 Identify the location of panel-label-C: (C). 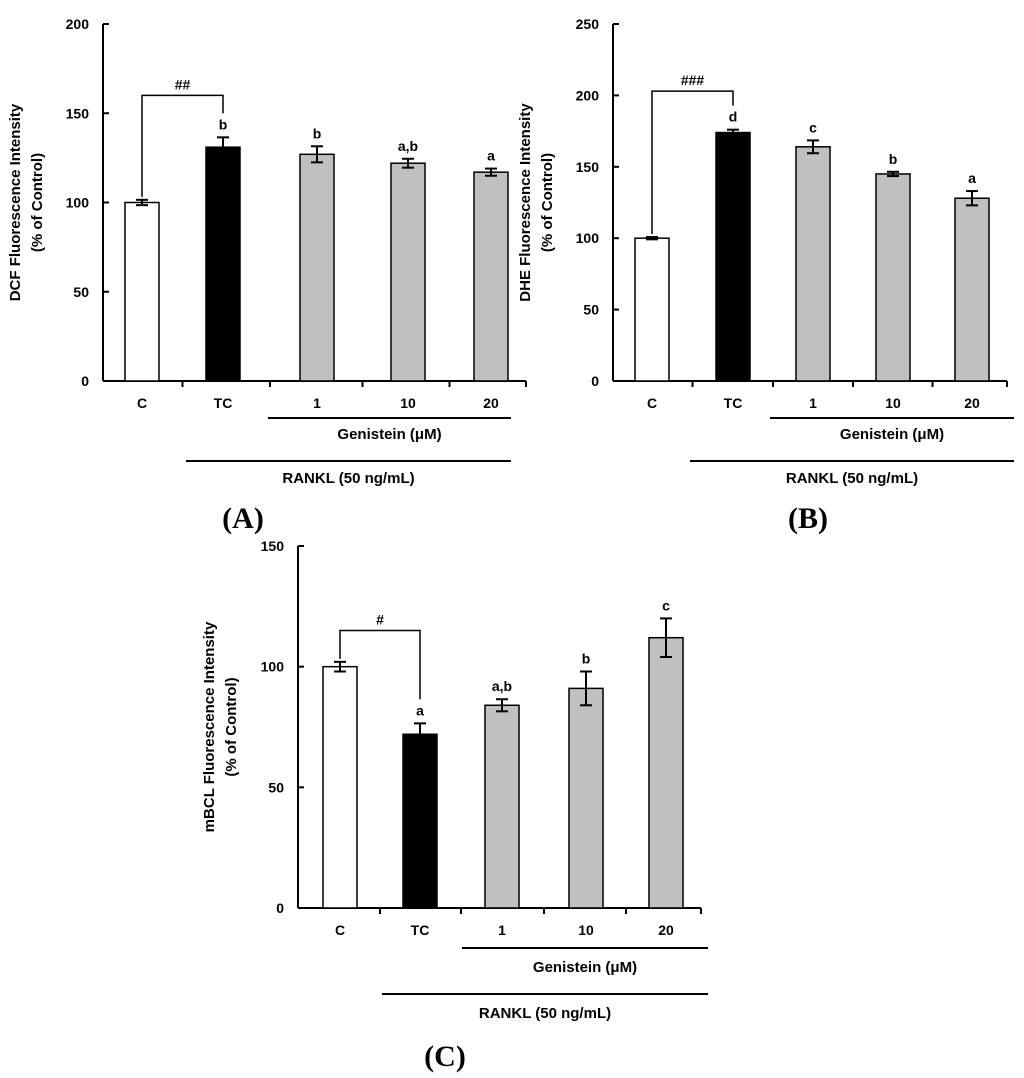
(445, 1056).